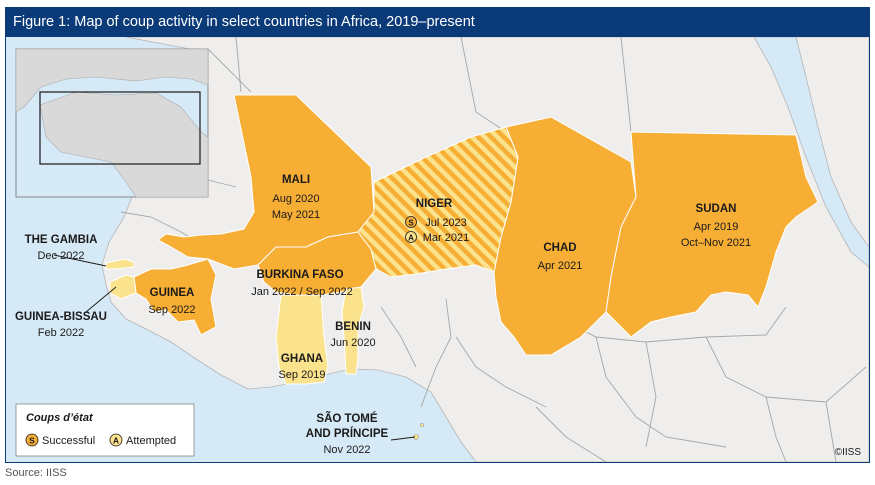 The height and width of the screenshot is (485, 875). What do you see at coordinates (353, 327) in the screenshot?
I see `label-benin-name: BENIN` at bounding box center [353, 327].